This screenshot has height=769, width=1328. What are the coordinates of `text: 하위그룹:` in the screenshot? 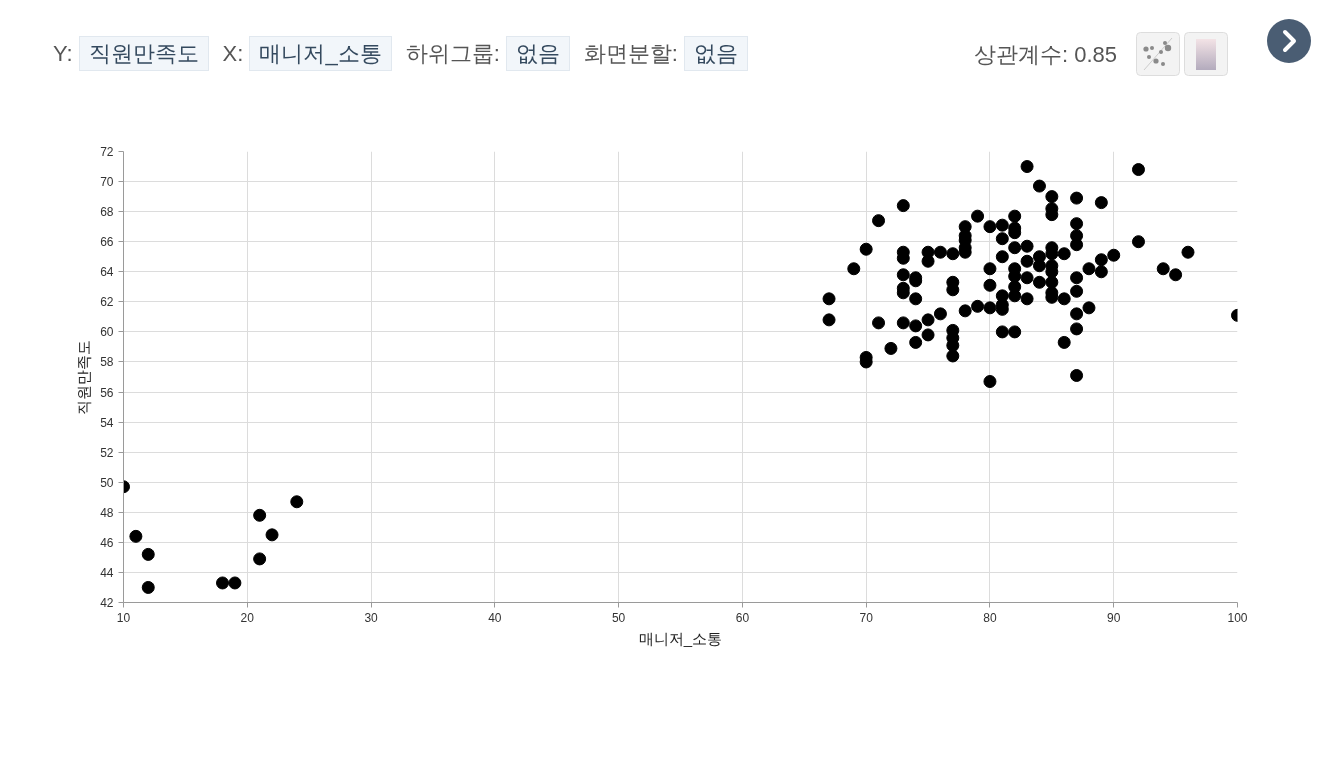 It's located at (452, 53).